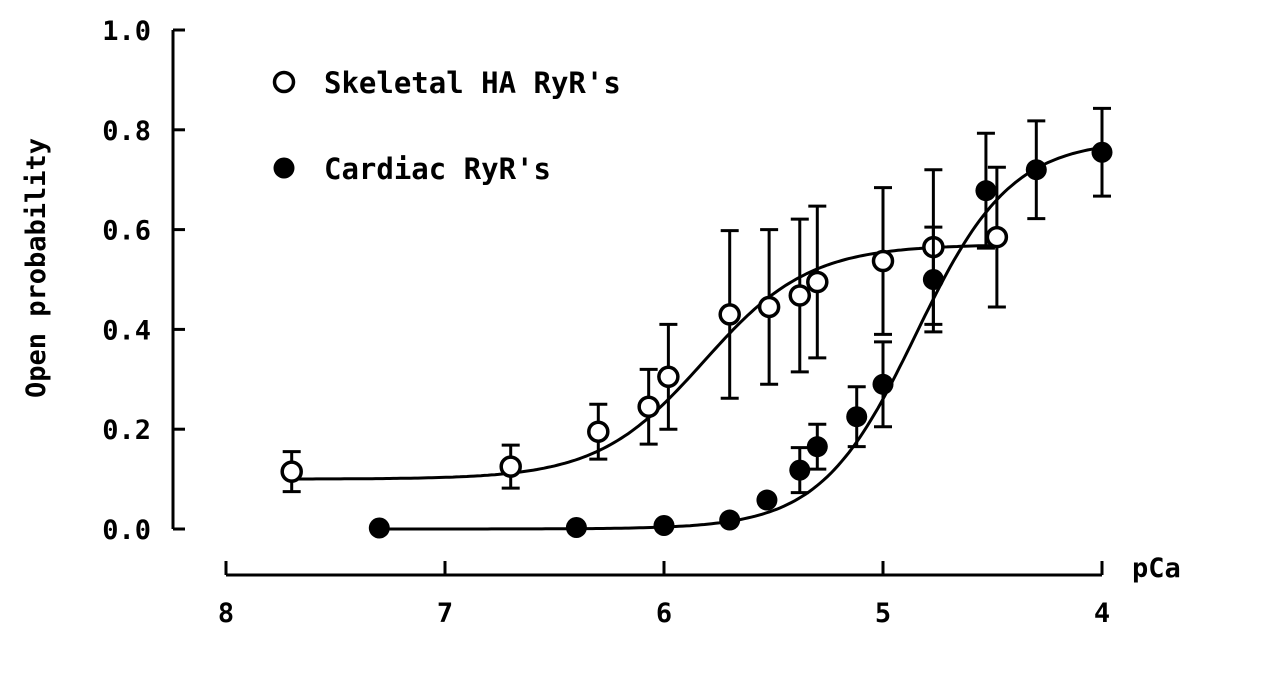  What do you see at coordinates (472, 83) in the screenshot?
I see `legend-label-skeletal: Skeletal HA RyR's` at bounding box center [472, 83].